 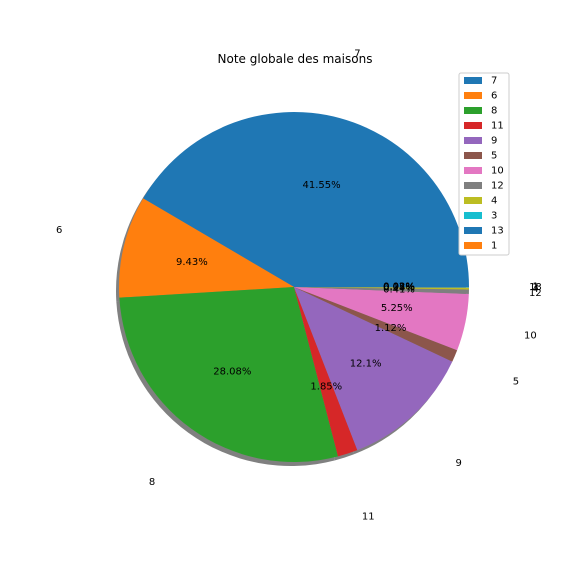 I want to click on slice-label-10: 10, so click(x=530, y=336).